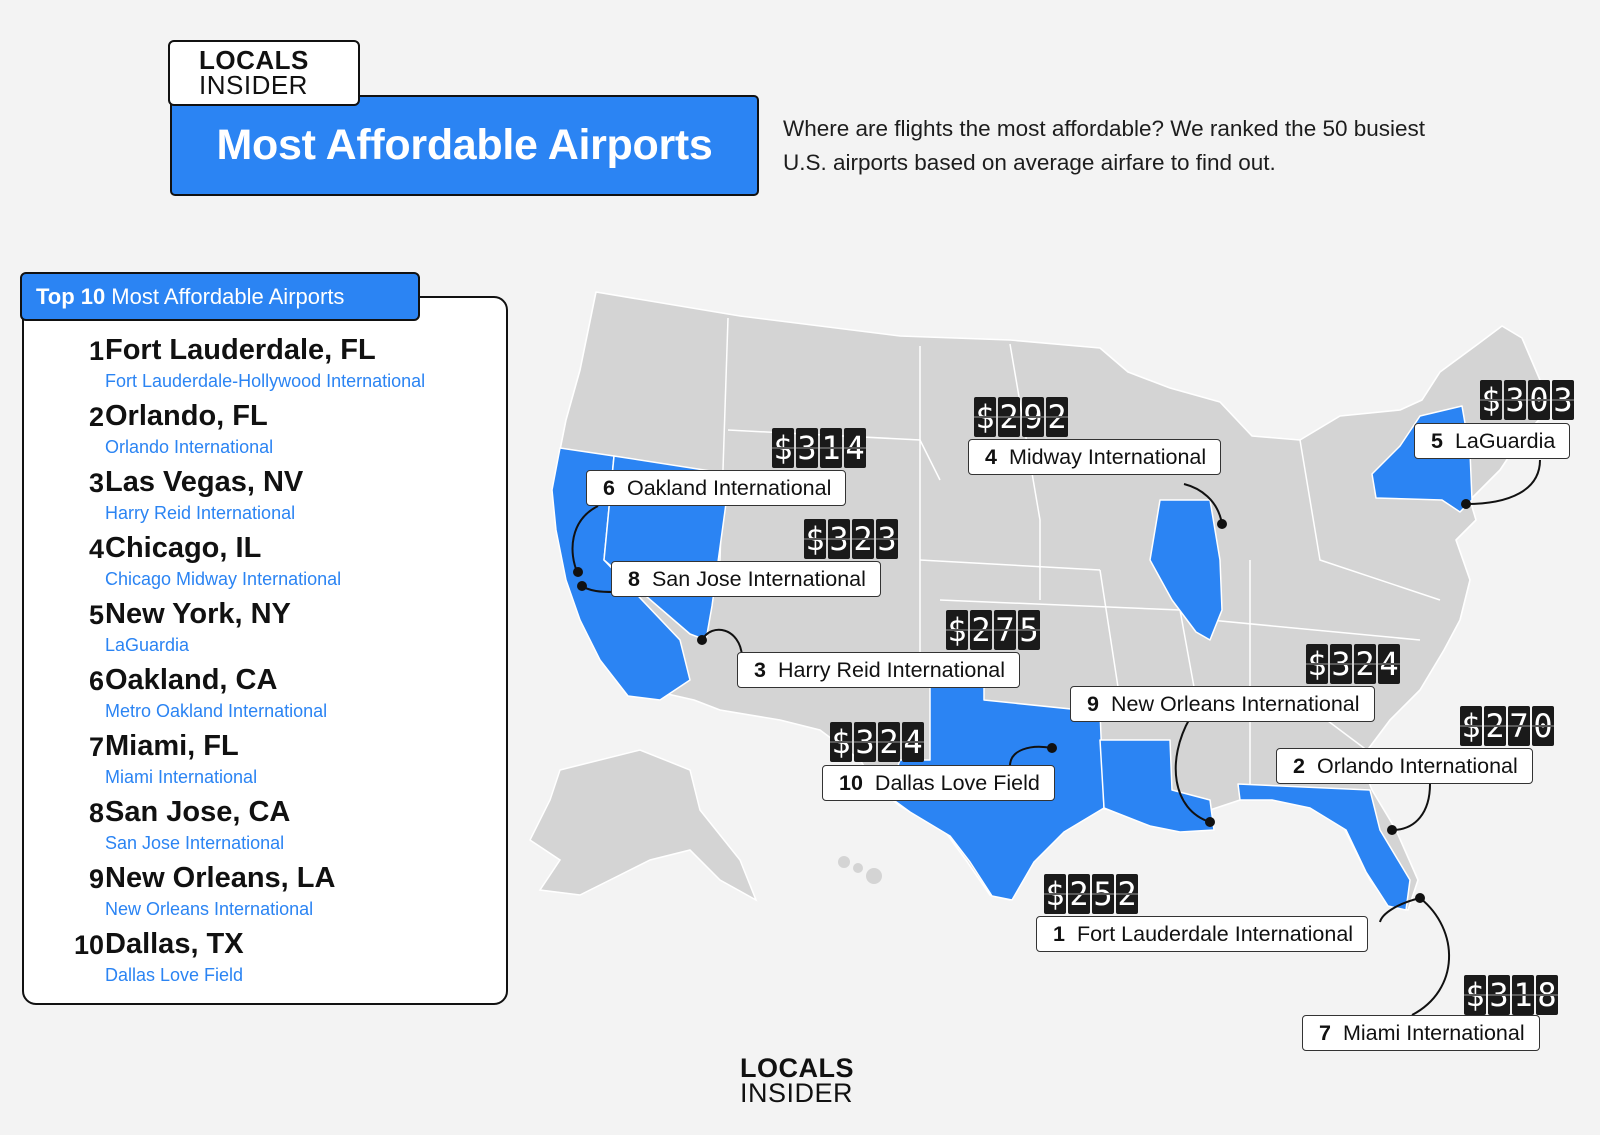 The width and height of the screenshot is (1600, 1135). What do you see at coordinates (1505, 440) in the screenshot?
I see `callout-label: LaGuardia` at bounding box center [1505, 440].